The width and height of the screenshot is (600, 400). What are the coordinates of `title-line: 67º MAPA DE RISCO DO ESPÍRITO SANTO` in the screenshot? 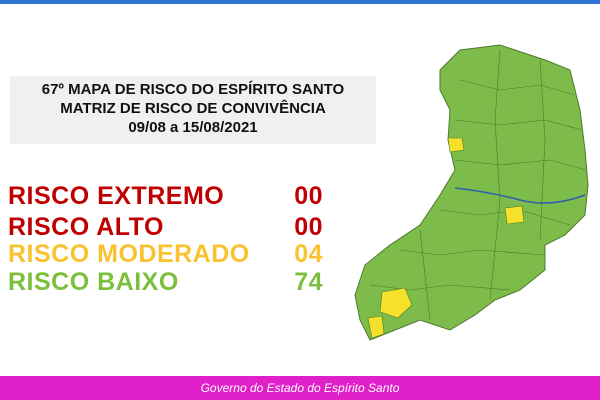 It's located at (193, 89).